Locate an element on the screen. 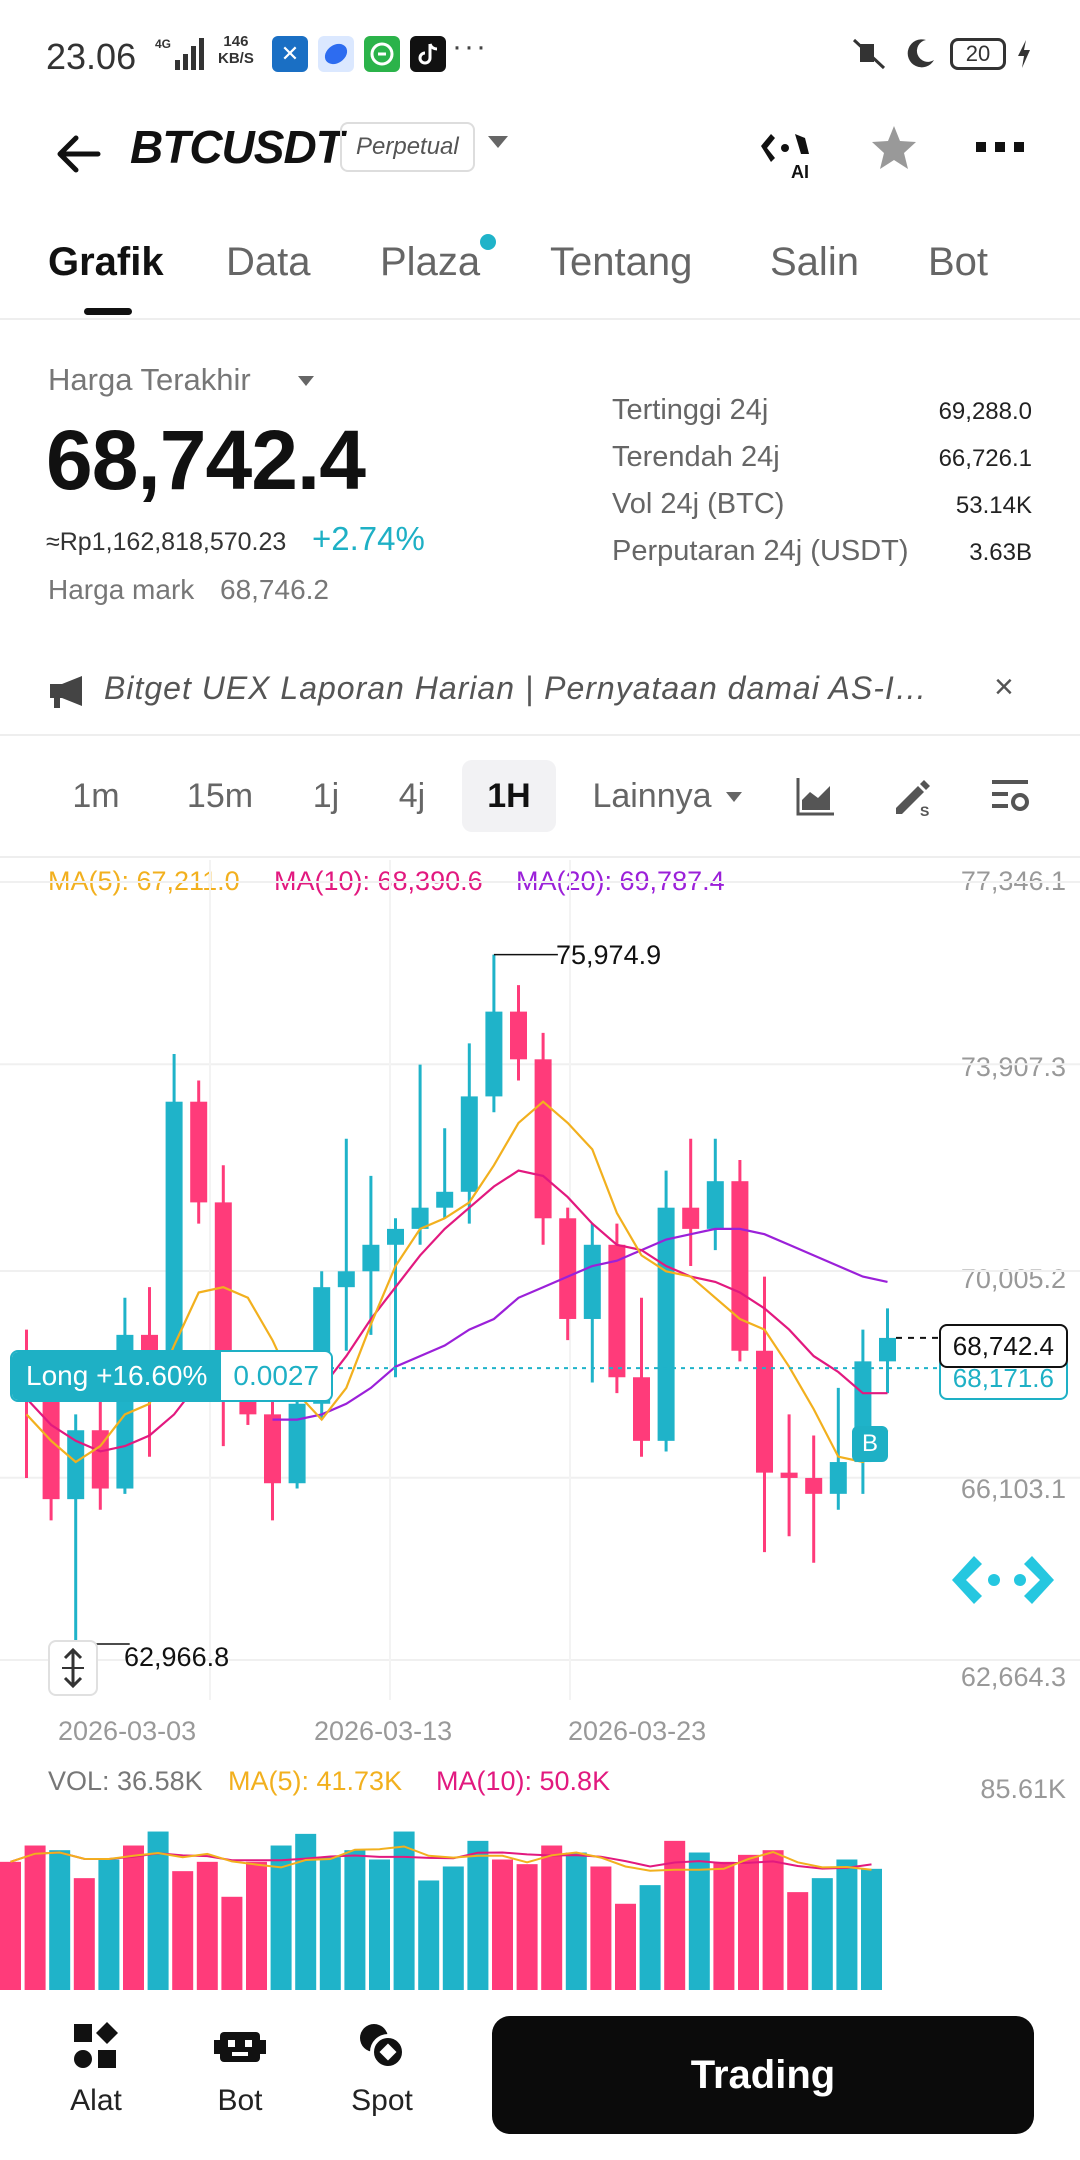 The image size is (1080, 2160). svg-text: 4G is located at coordinates (163, 44).